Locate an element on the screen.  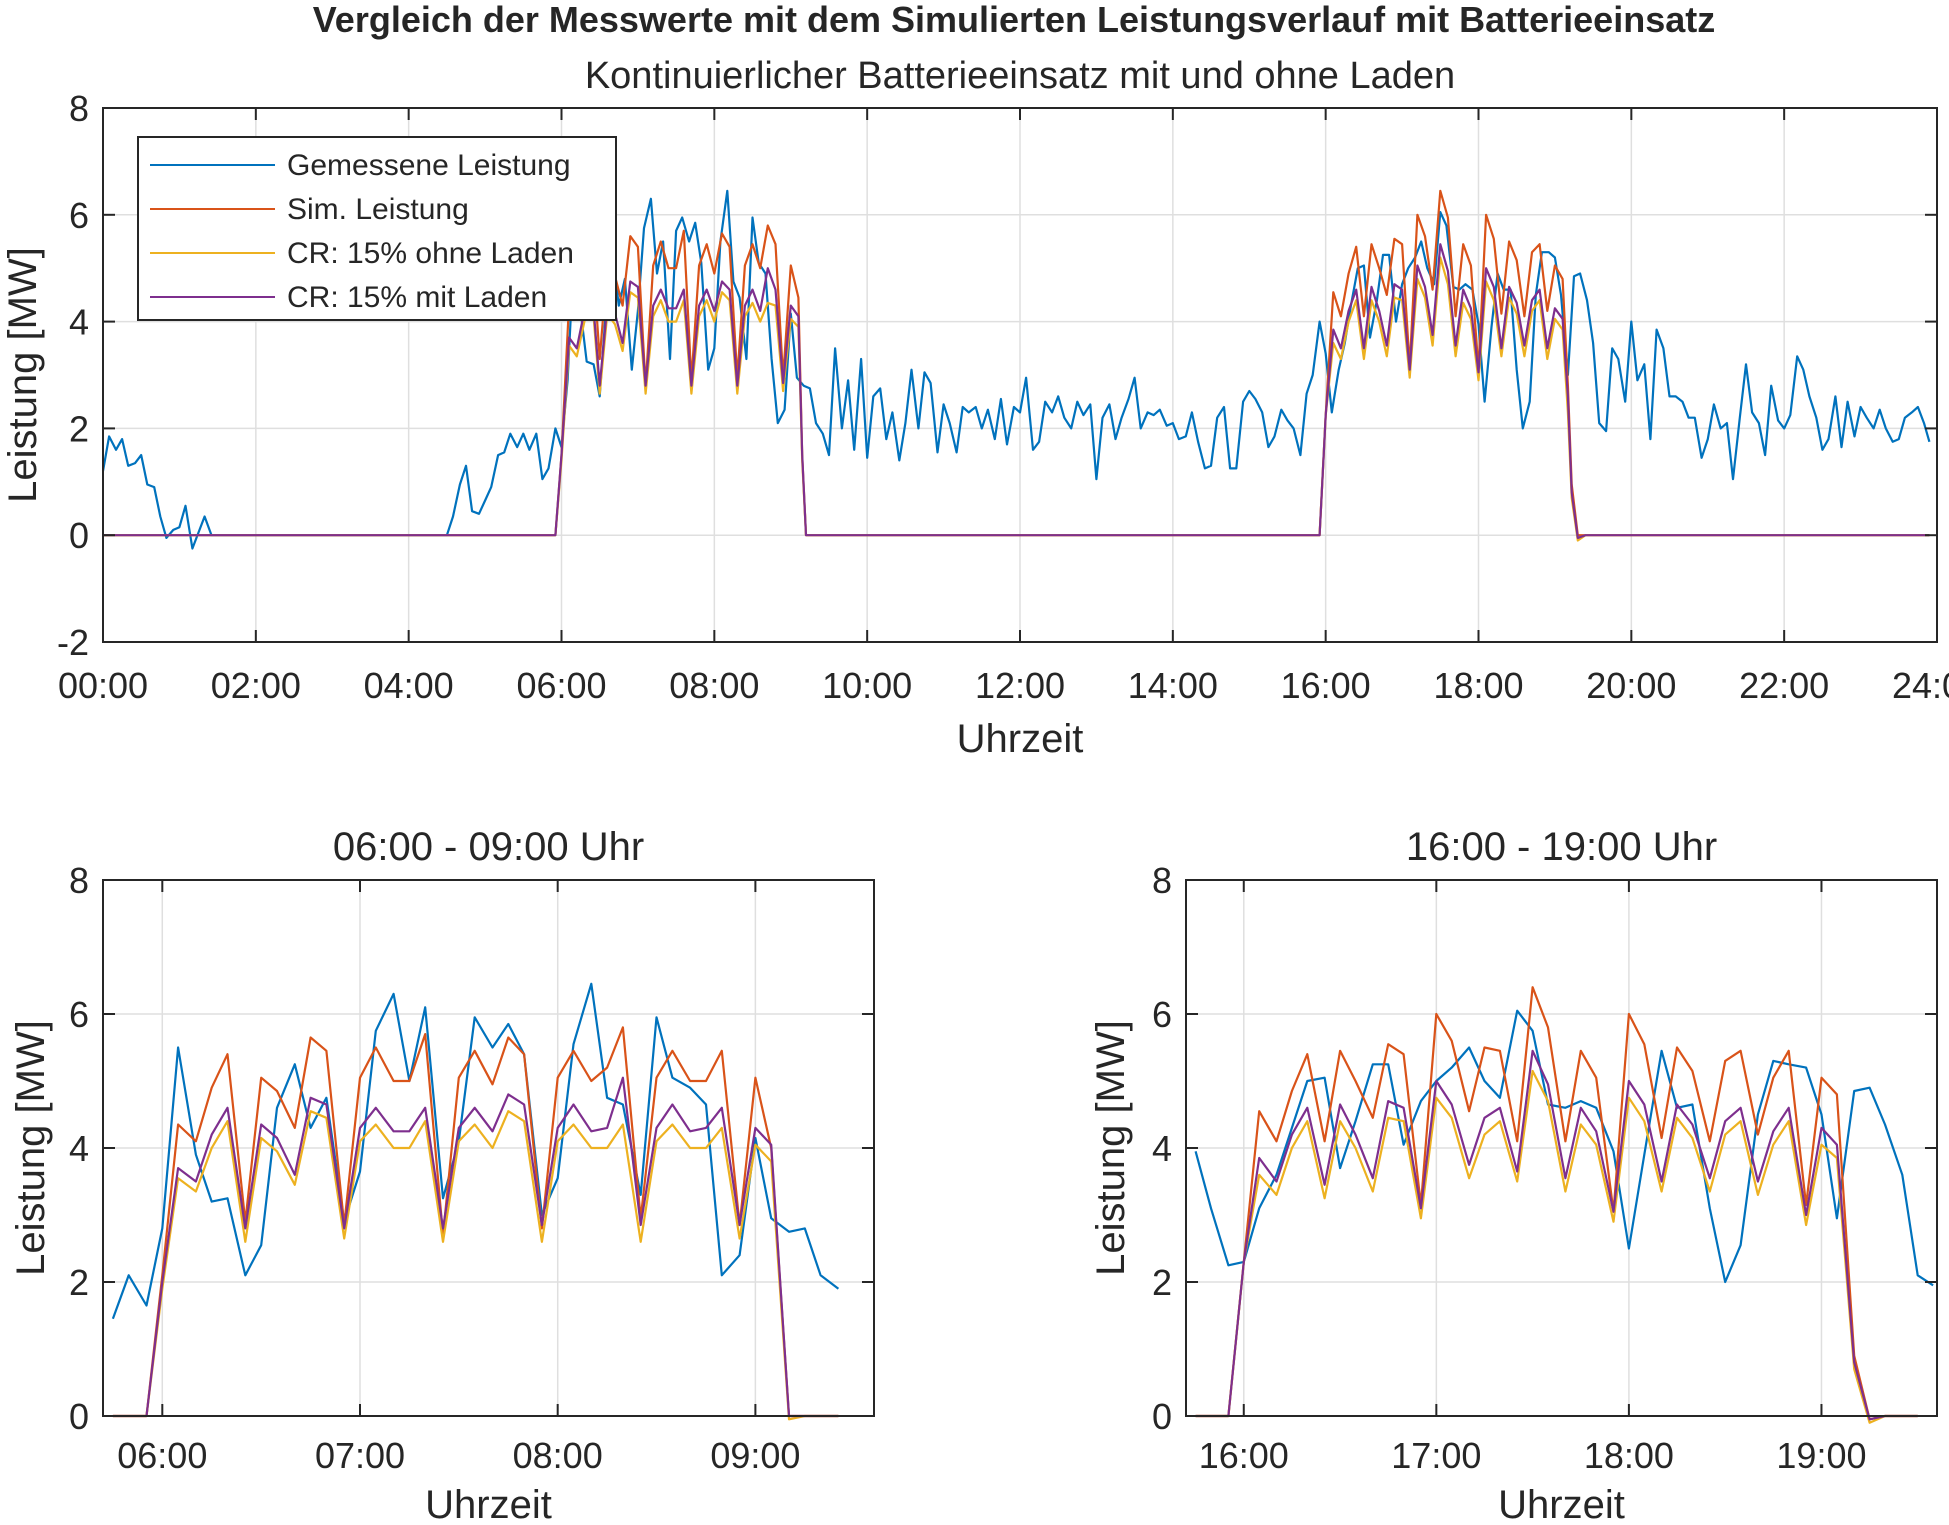
x-tick-label: 07:00 is located at coordinates (360, 1455).